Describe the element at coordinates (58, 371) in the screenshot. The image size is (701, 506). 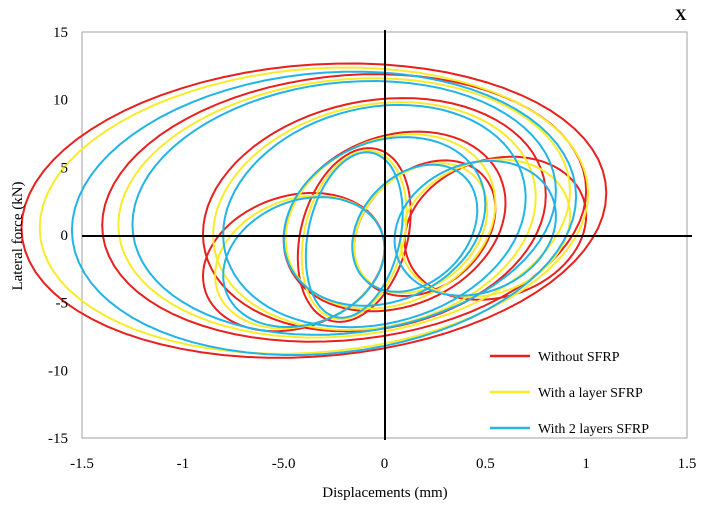
I see `y-tick-label: -10` at that location.